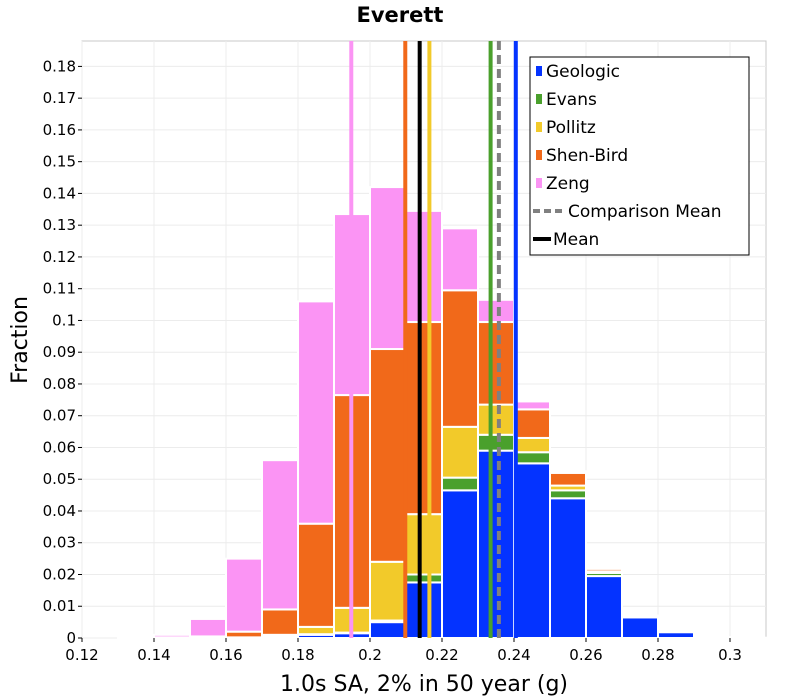 The height and width of the screenshot is (700, 800). Describe the element at coordinates (576, 240) in the screenshot. I see `legend-label: Mean` at that location.